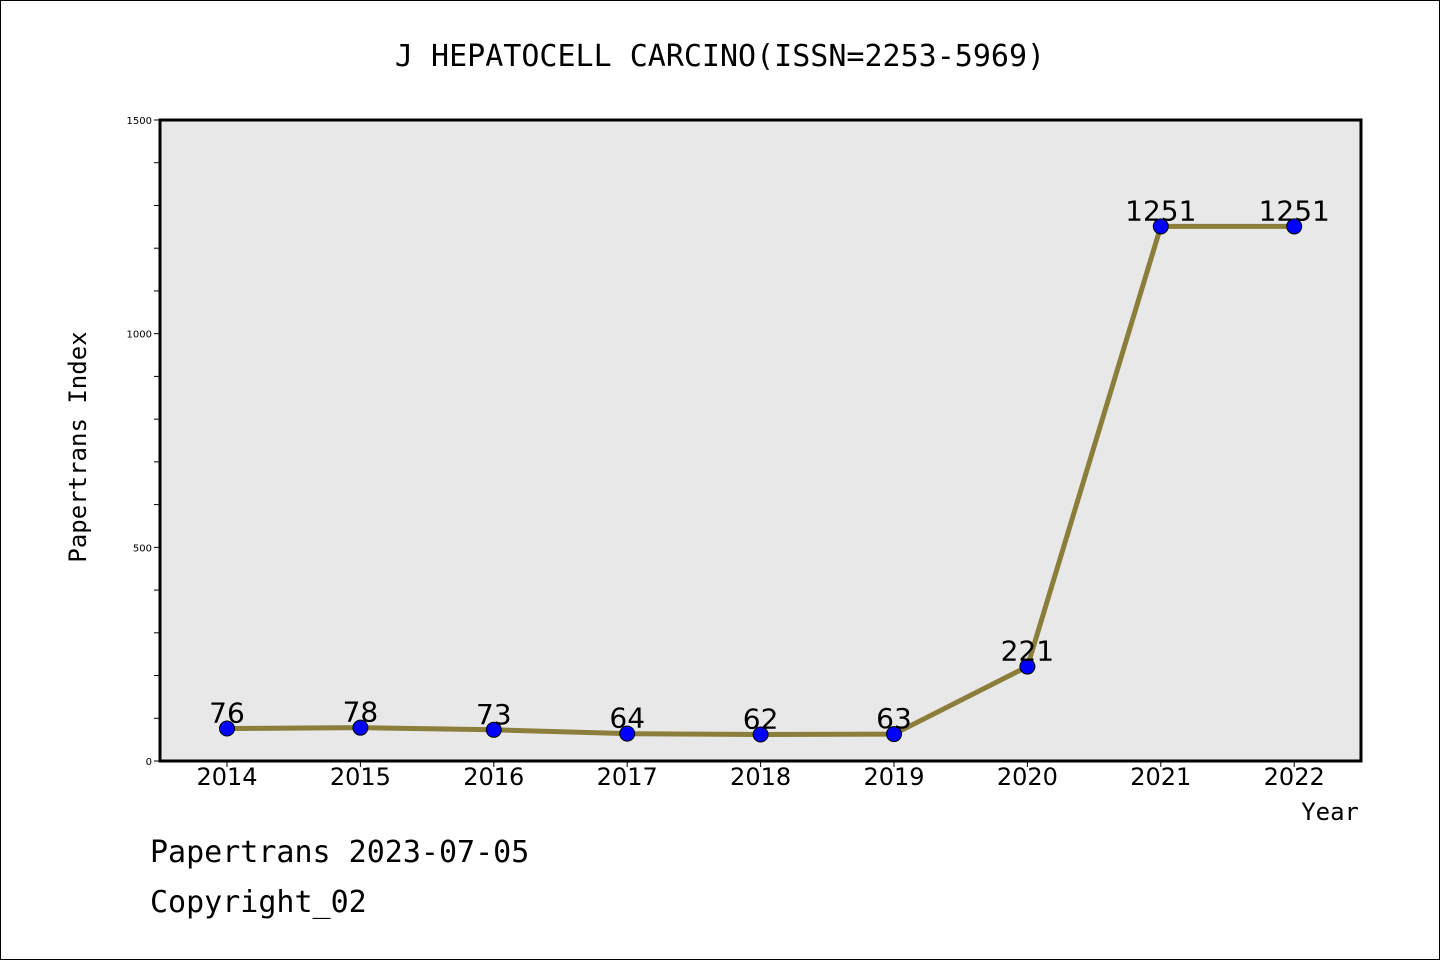  Describe the element at coordinates (227, 713) in the screenshot. I see `data-label: 76` at that location.